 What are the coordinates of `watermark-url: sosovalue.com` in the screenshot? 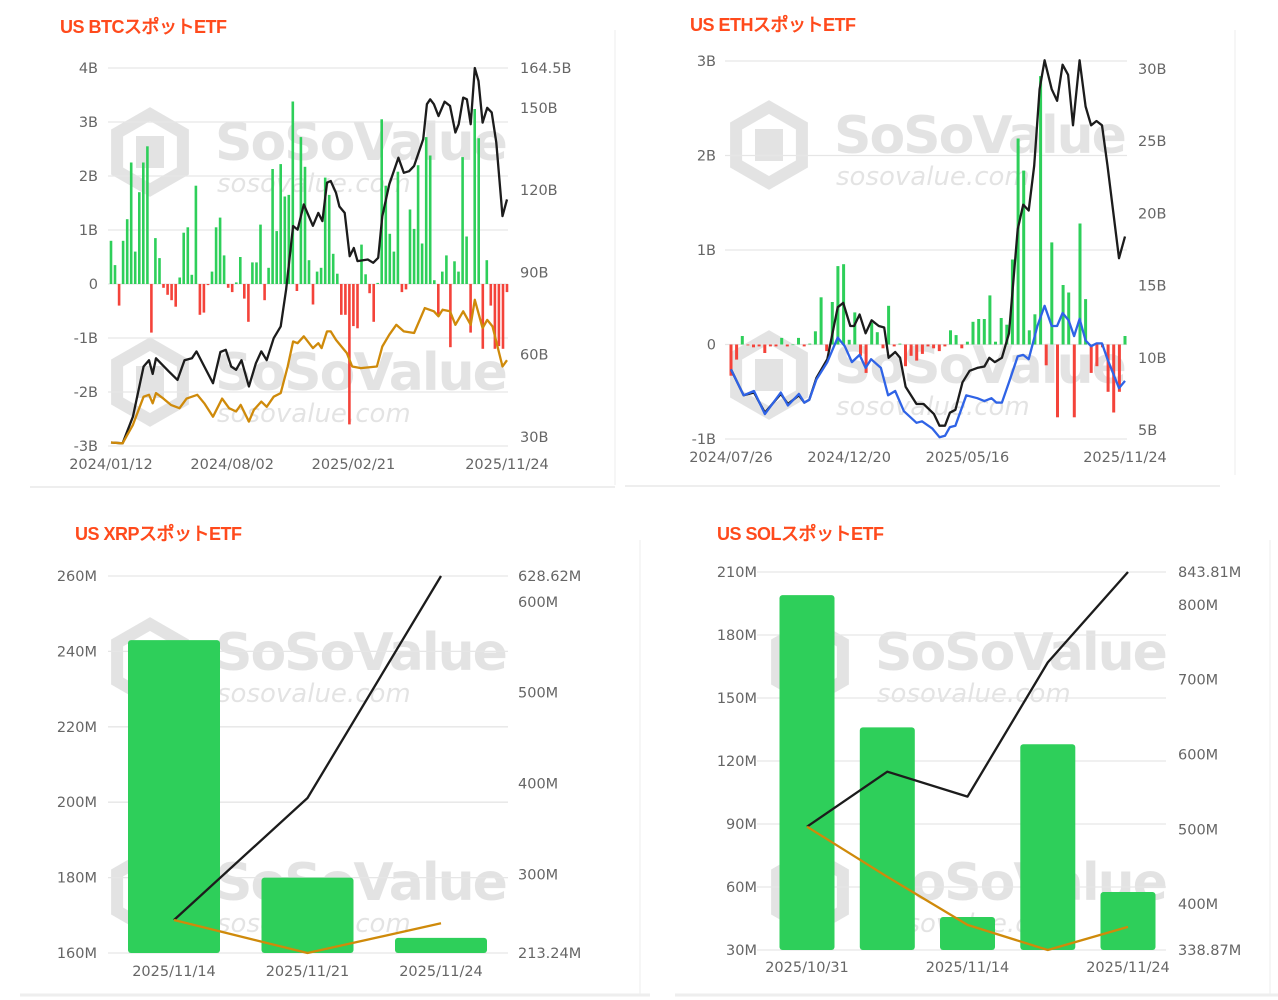 It's located at (974, 694).